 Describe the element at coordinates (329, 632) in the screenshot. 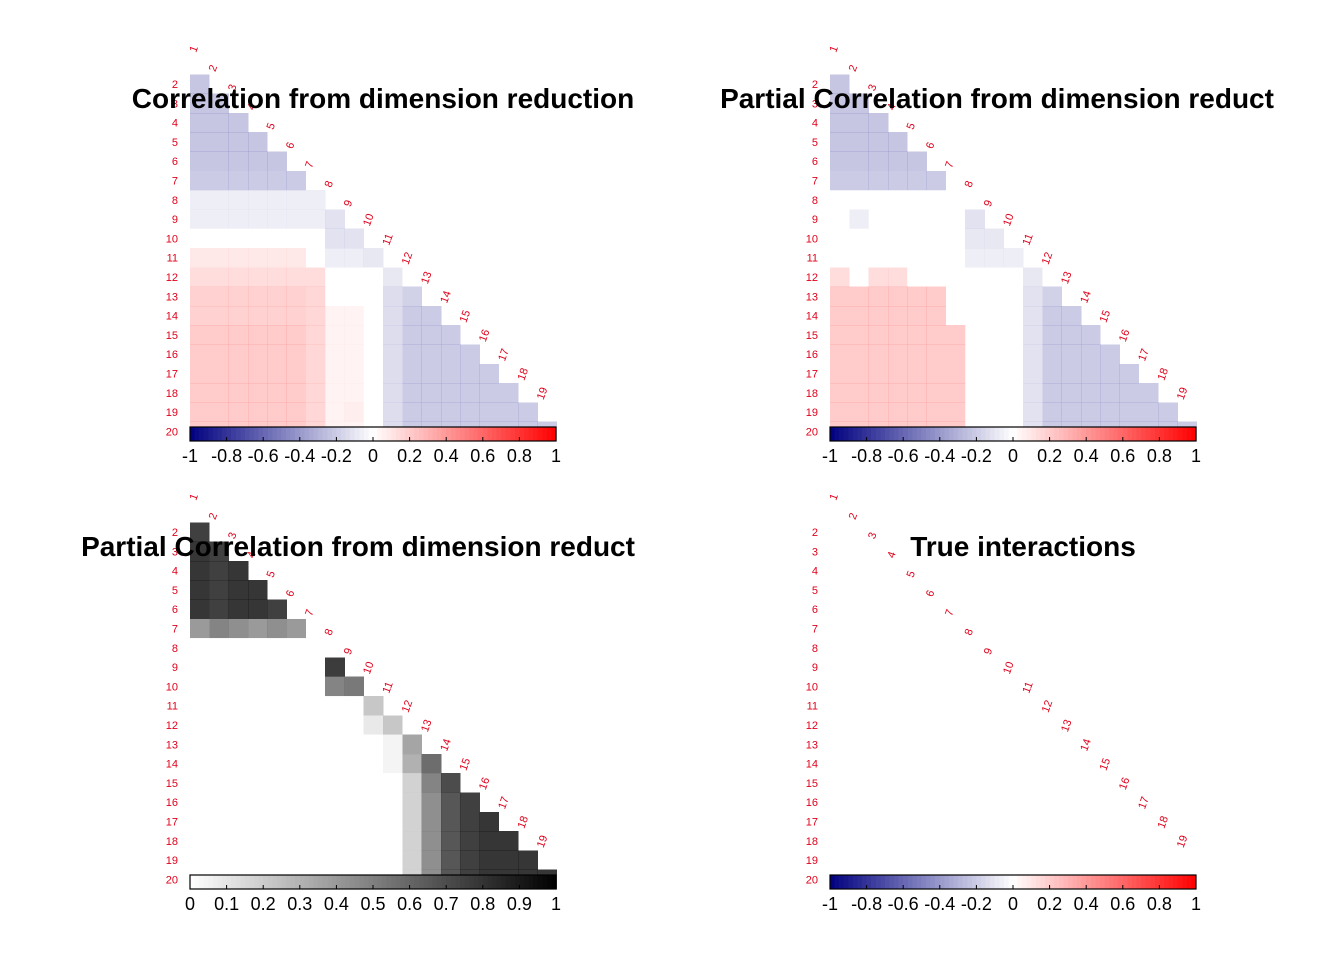

I see `diag-label: 8` at that location.